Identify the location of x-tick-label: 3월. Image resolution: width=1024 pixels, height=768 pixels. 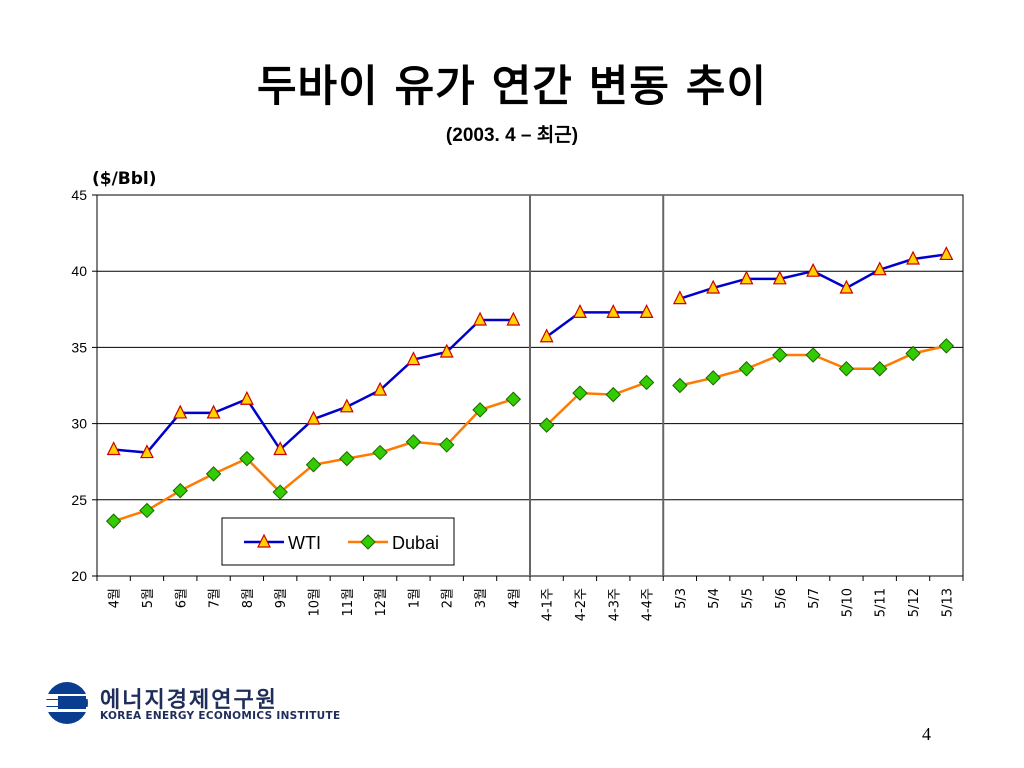
(481, 598).